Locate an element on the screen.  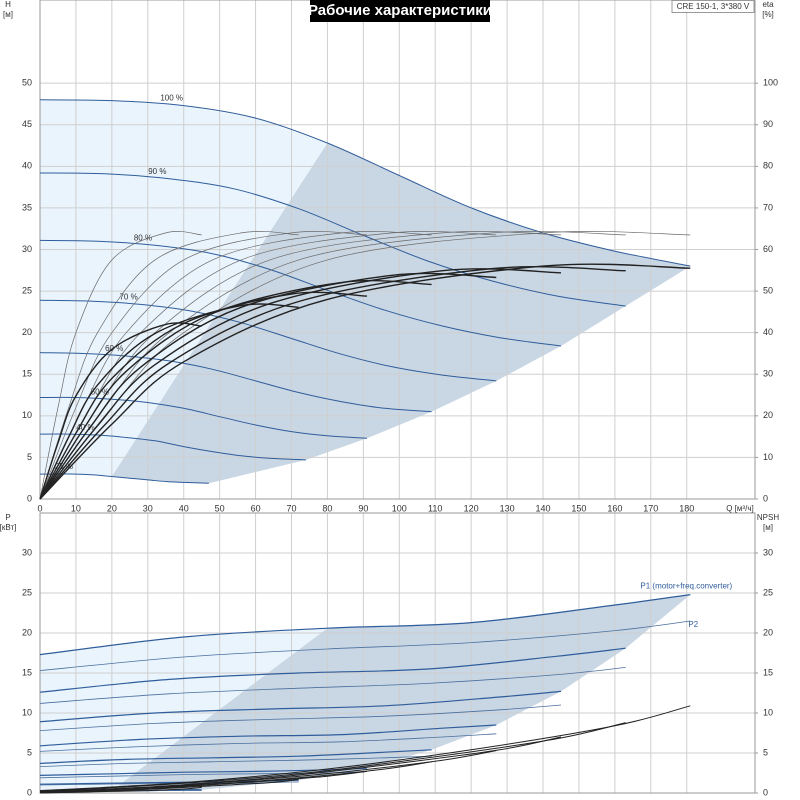
y-tick-label: 10 is located at coordinates (27, 415).